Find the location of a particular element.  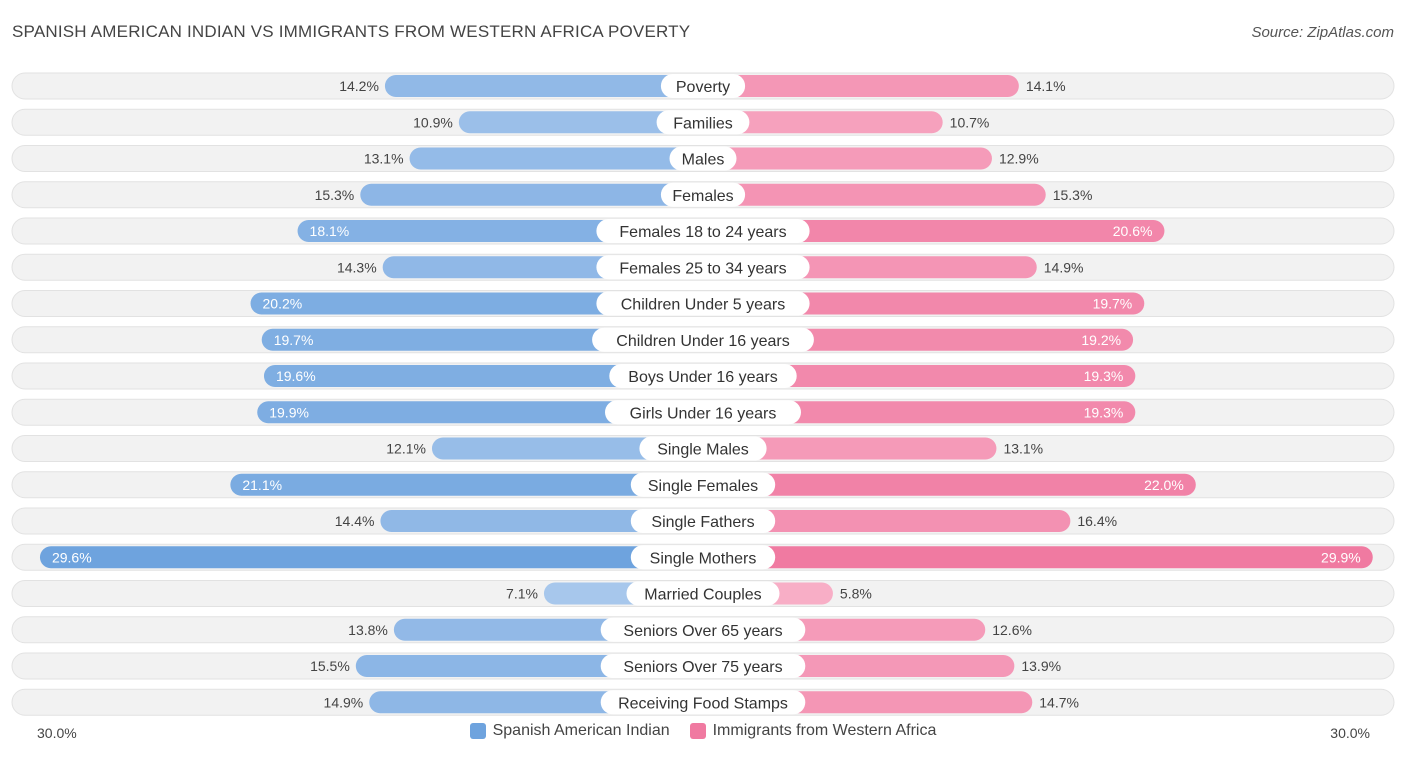

category-label: Single Fathers is located at coordinates (702, 522).